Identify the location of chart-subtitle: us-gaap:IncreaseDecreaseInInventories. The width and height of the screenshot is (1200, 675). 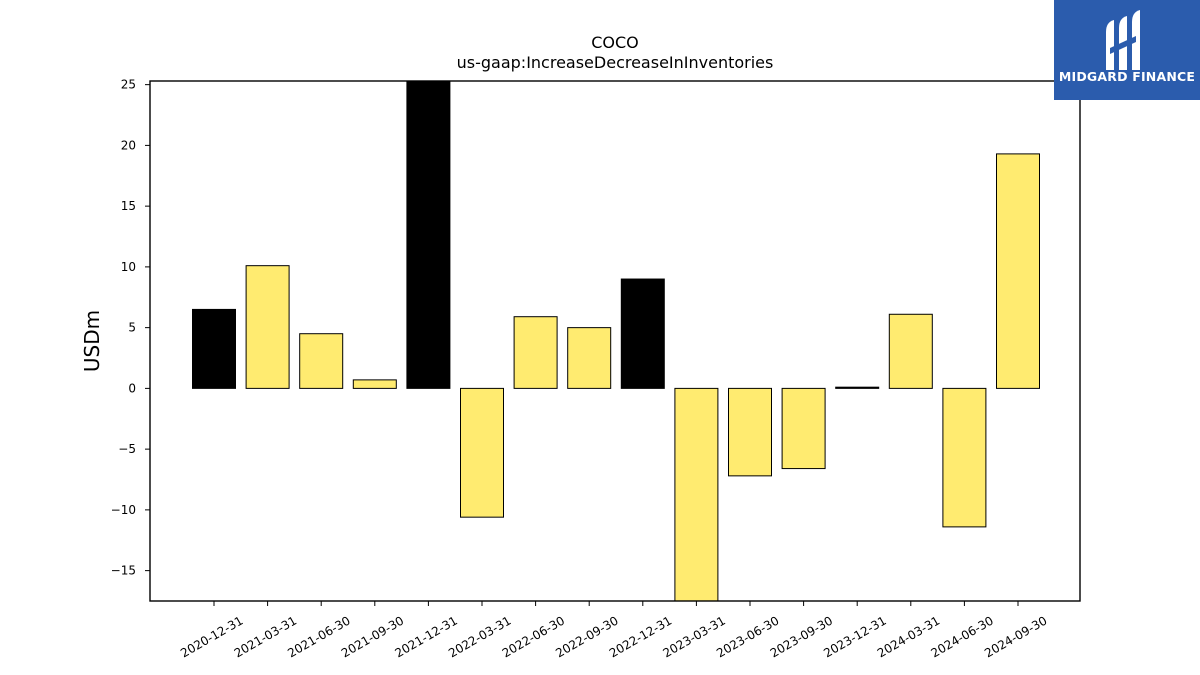
(615, 62).